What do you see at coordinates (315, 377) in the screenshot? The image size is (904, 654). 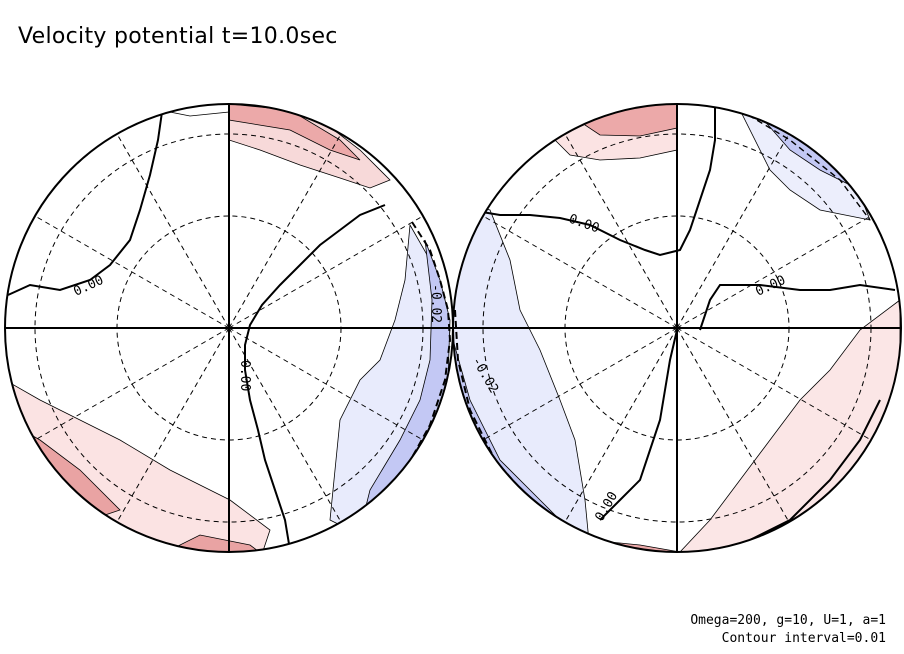 I see `left-zero-contour-b` at bounding box center [315, 377].